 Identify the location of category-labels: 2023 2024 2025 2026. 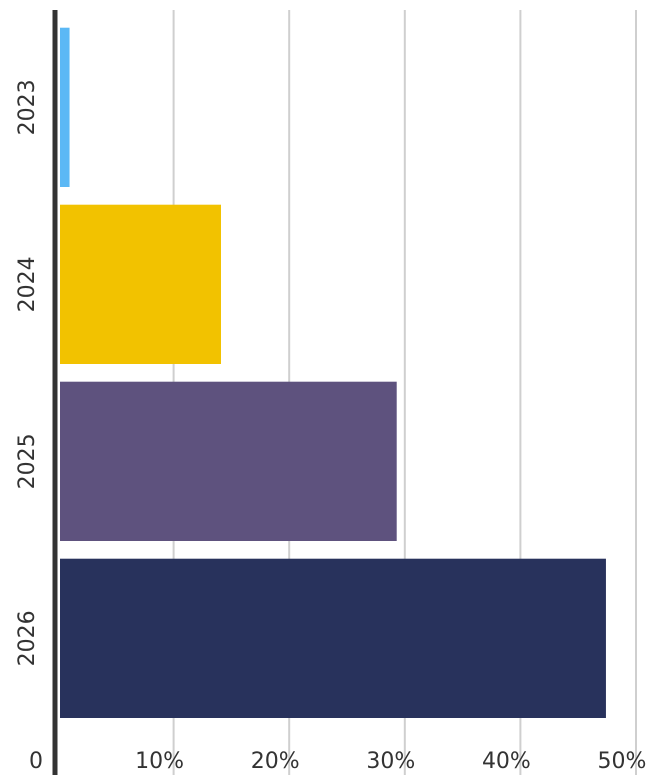
(27, 372).